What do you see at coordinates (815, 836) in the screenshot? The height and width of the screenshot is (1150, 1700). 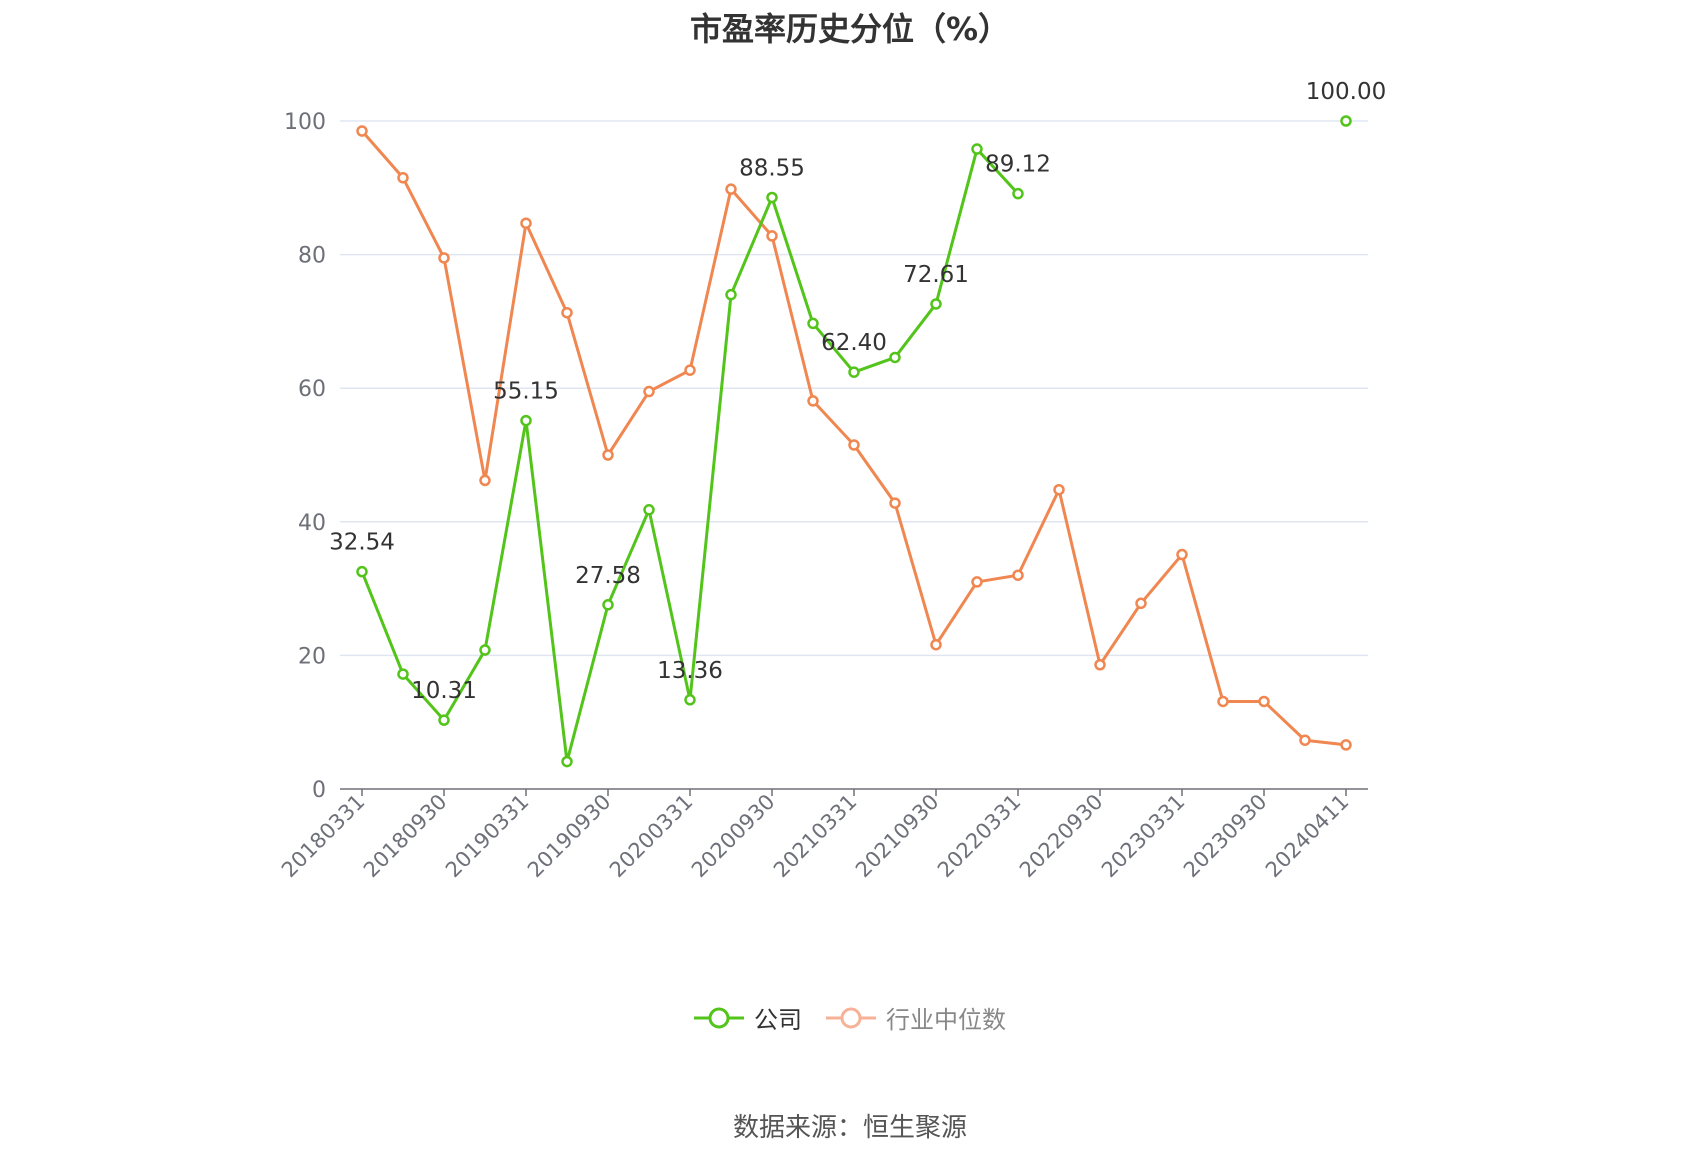 I see `x-tick-label: 20210331` at bounding box center [815, 836].